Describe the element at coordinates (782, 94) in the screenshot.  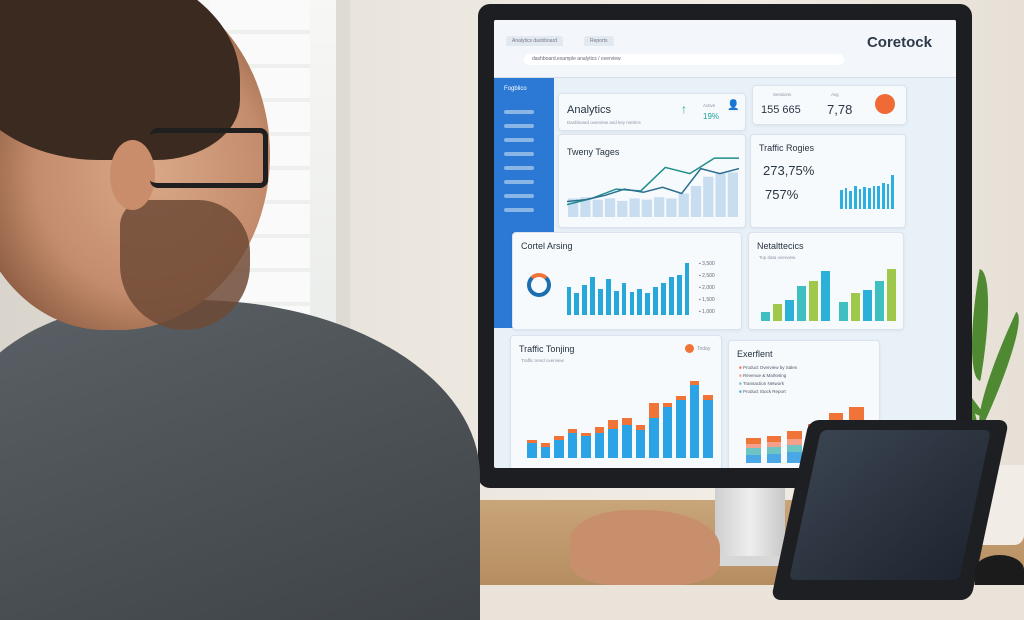
I see `stat-label: Sessions` at that location.